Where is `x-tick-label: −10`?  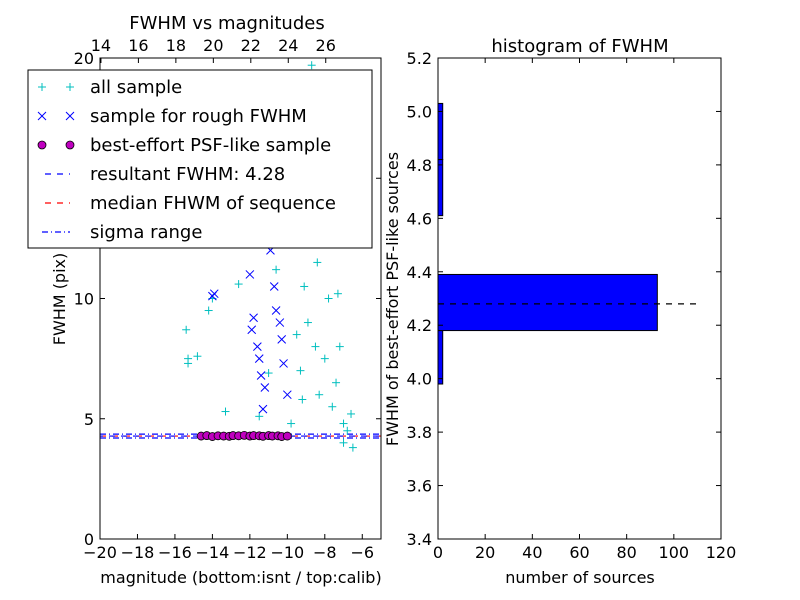 x-tick-label: −10 is located at coordinates (287, 552).